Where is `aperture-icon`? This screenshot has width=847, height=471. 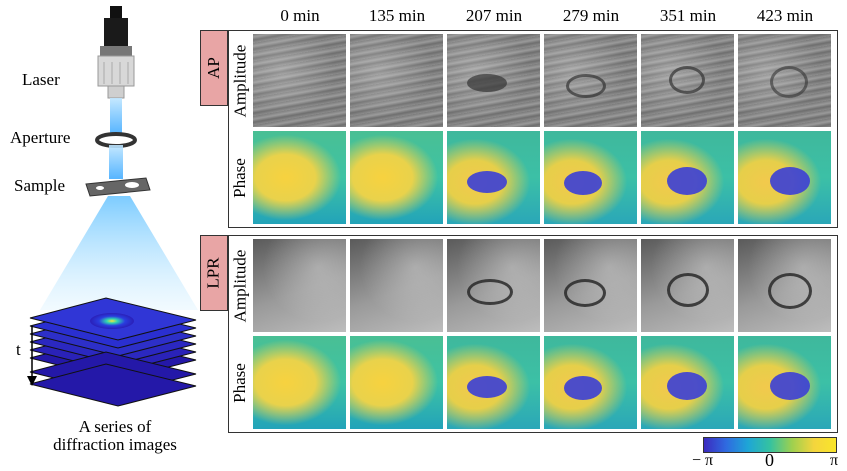 aperture-icon is located at coordinates (116, 140).